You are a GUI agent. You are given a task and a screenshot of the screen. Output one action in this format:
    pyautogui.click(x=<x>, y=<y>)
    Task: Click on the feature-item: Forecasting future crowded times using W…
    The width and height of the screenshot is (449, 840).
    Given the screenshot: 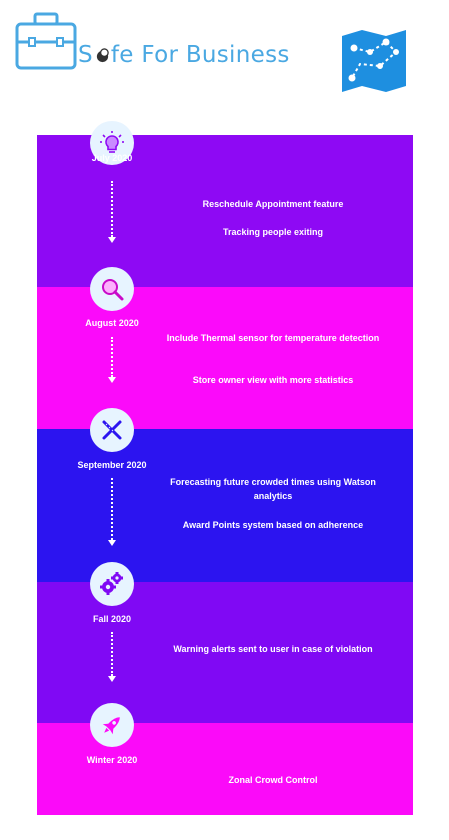 What is the action you would take?
    pyautogui.click(x=273, y=489)
    